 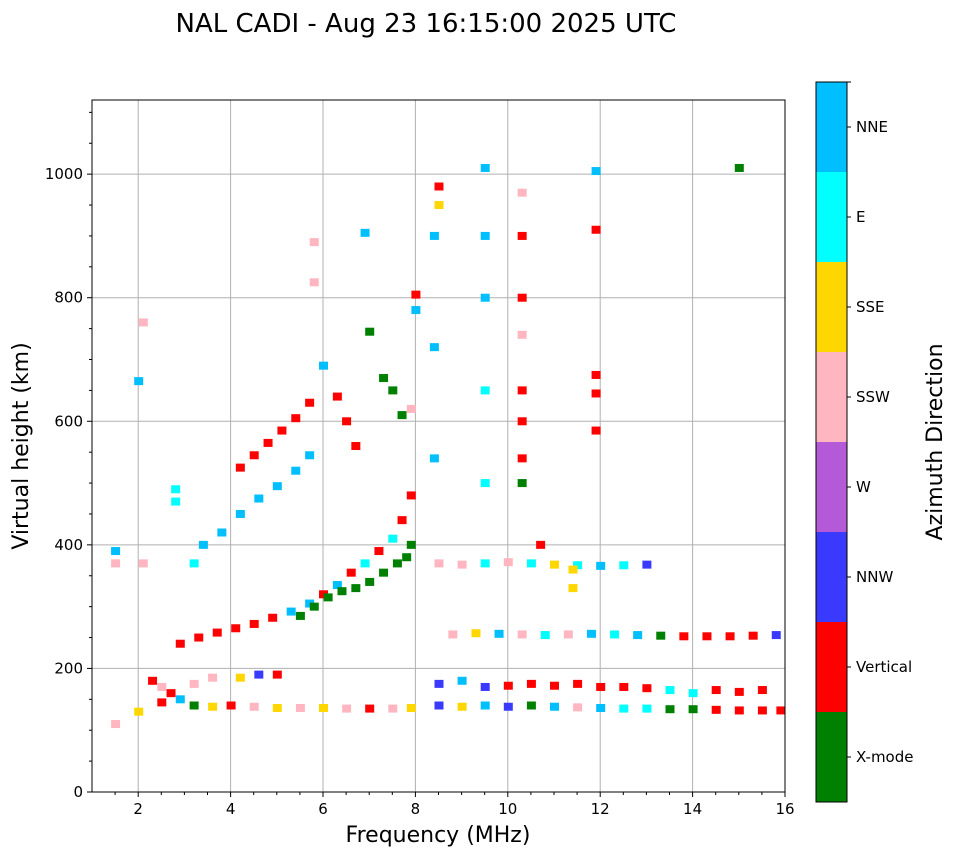 I want to click on y-axis-ticks: 0 200 400 600 800 1000, so click(x=68, y=456).